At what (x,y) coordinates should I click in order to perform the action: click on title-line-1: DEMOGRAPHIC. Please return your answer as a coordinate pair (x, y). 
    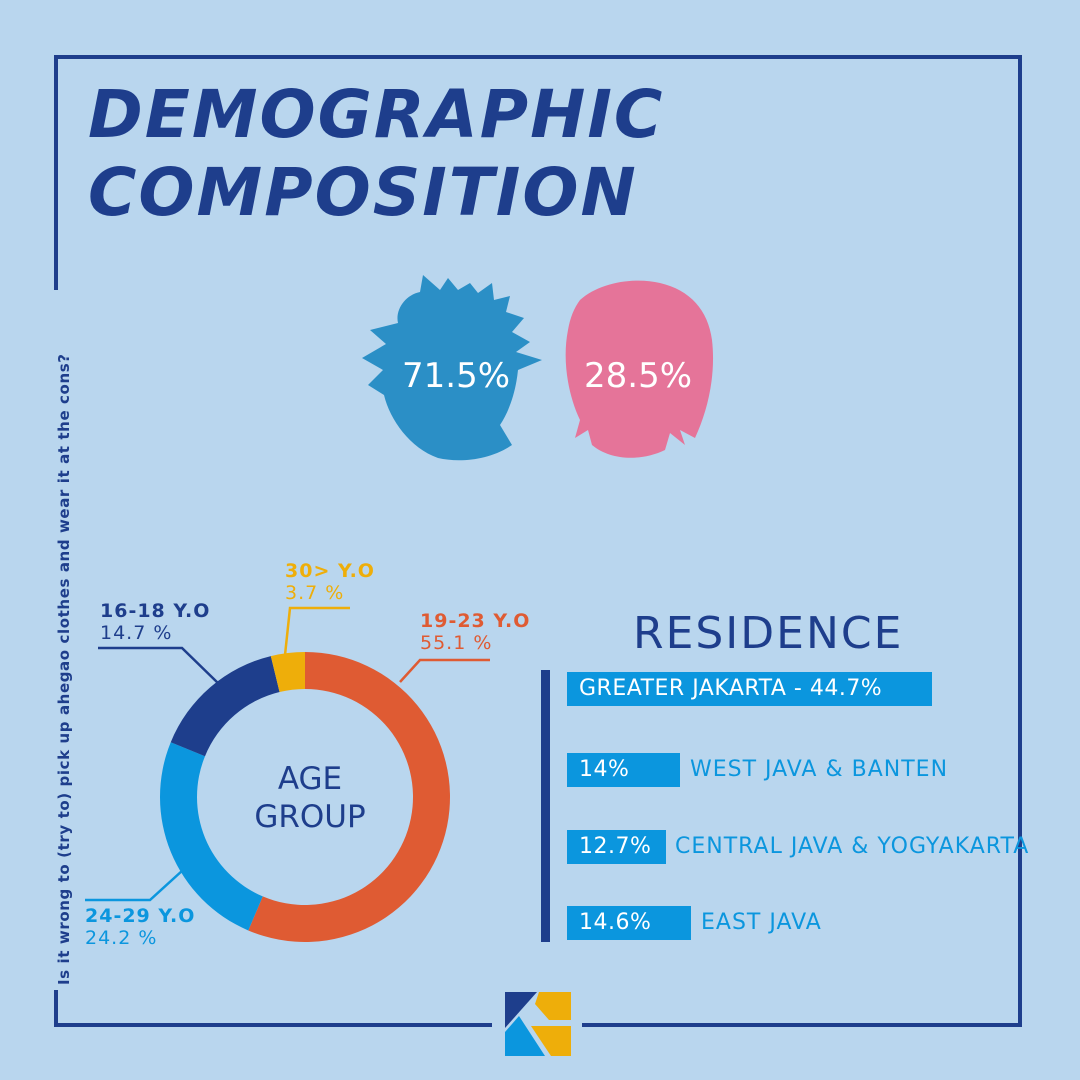
    Looking at the image, I should click on (376, 114).